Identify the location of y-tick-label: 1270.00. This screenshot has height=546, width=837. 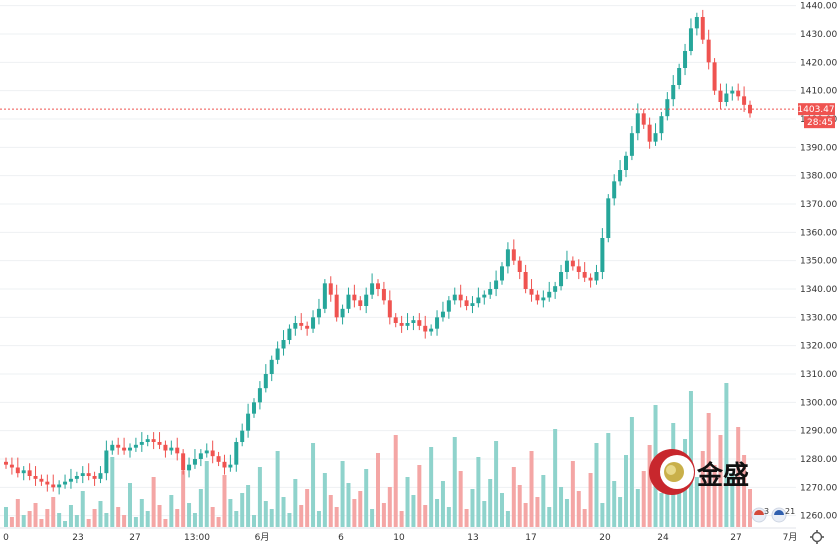
(818, 488).